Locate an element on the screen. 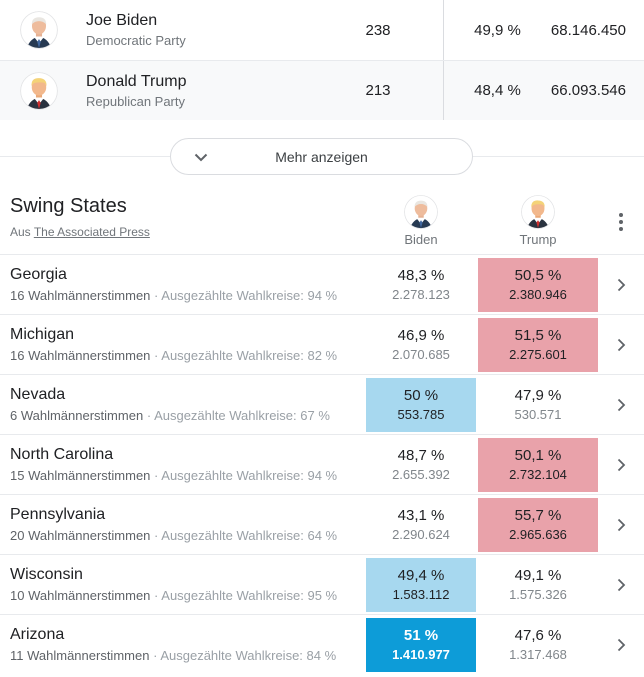  candidate-party: Republican Party is located at coordinates (135, 101).